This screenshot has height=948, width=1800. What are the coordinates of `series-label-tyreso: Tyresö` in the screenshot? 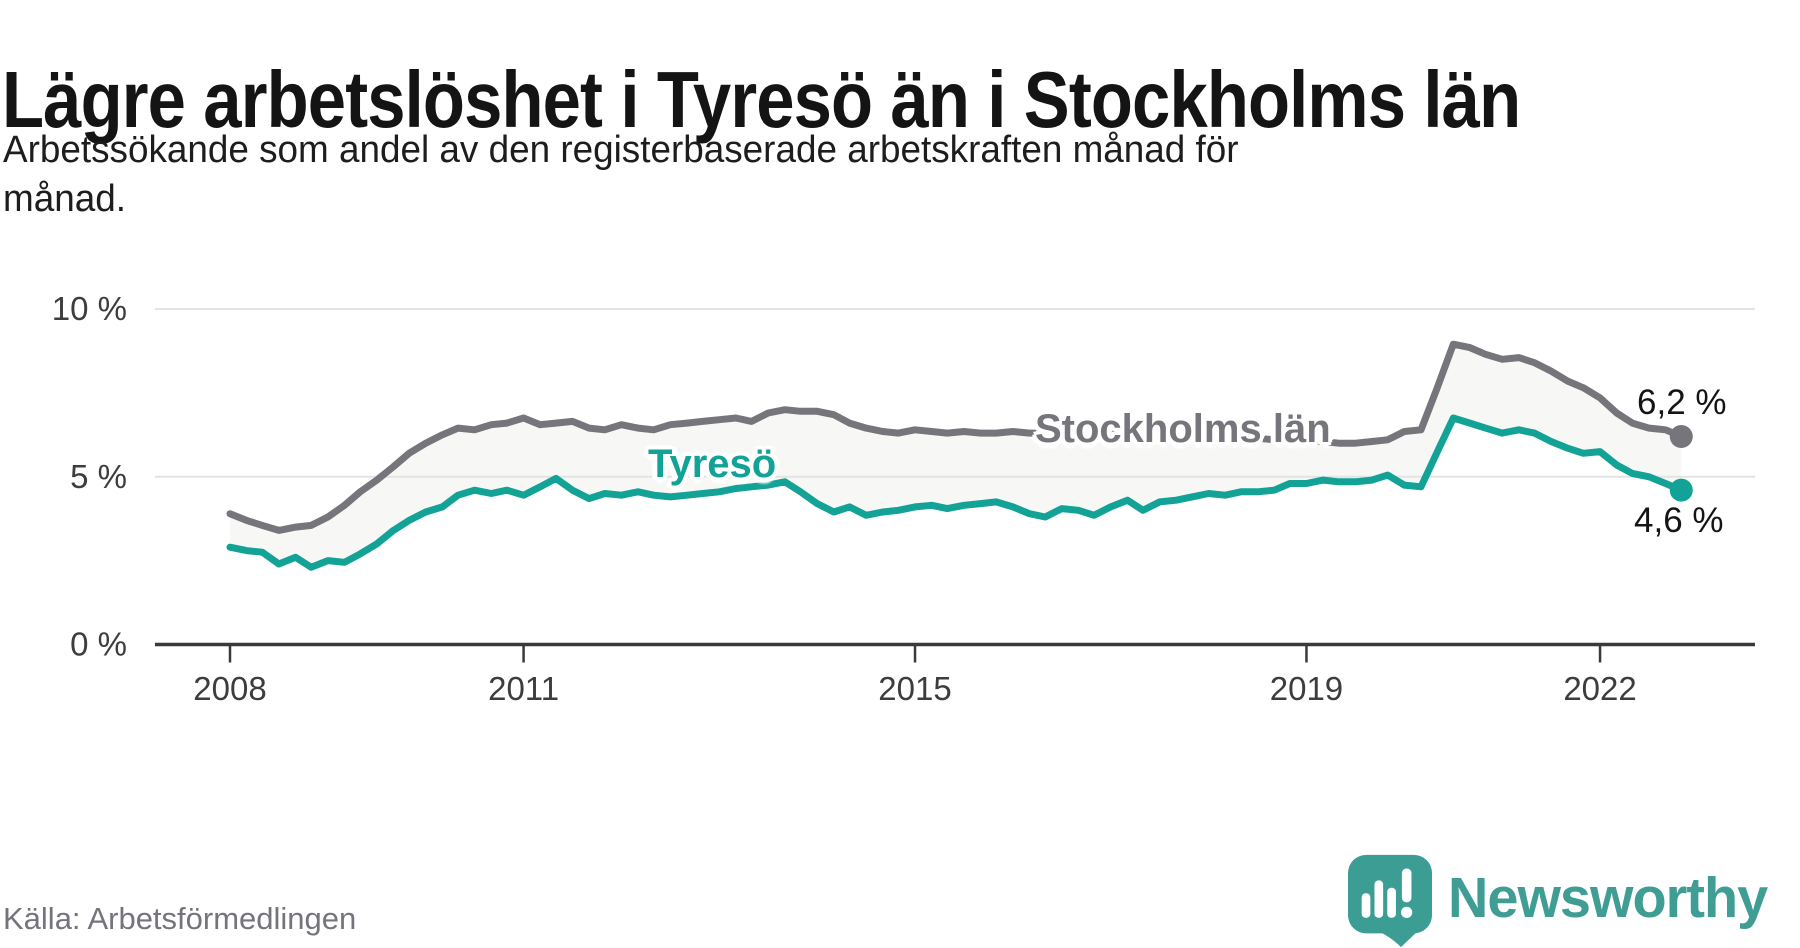 It's located at (712, 464).